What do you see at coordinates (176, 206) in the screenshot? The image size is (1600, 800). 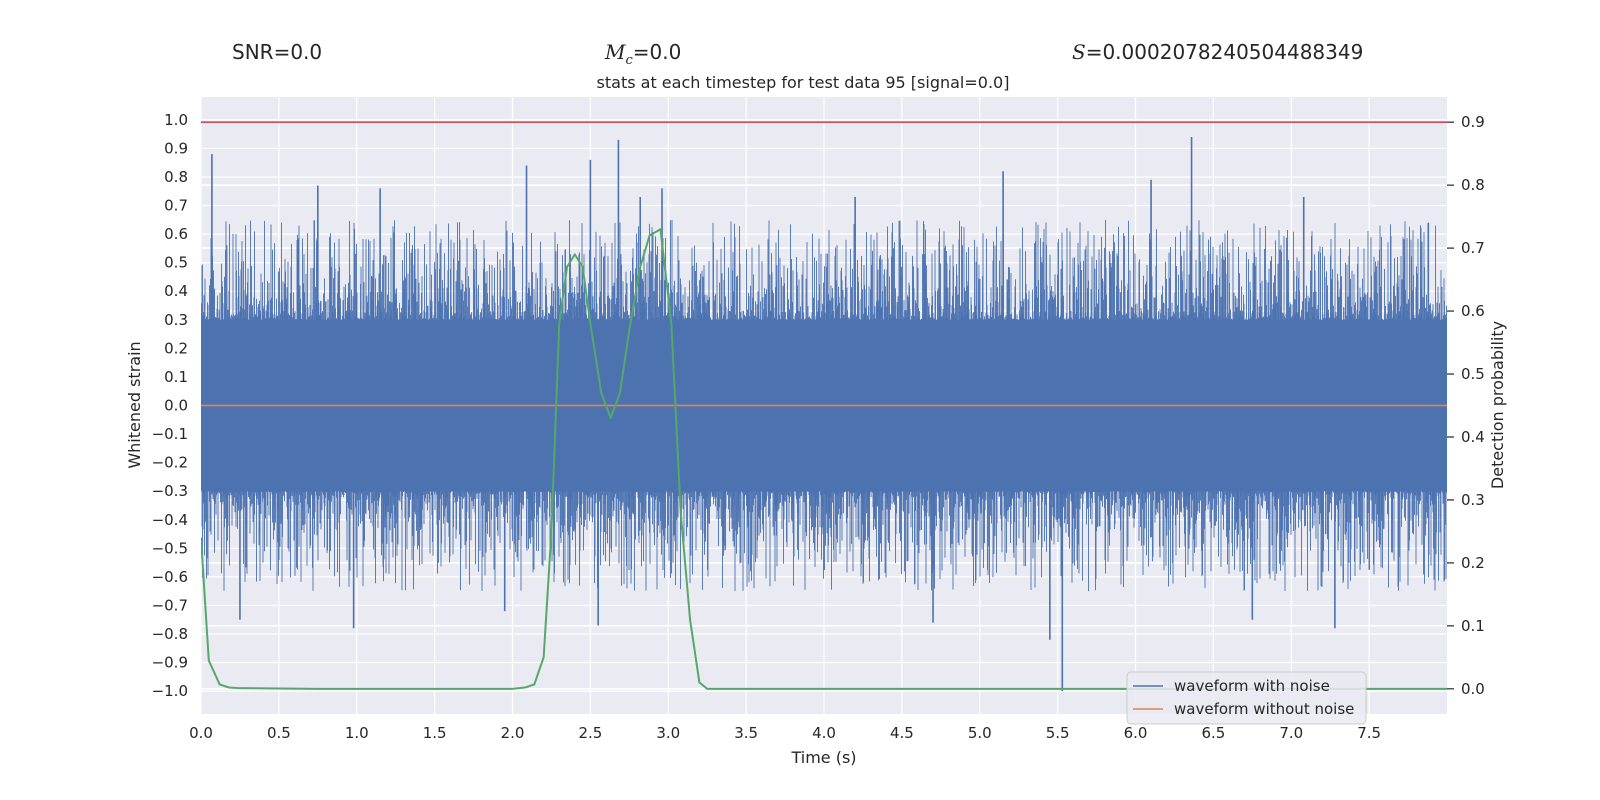 I see `y-tick-label: 0.7` at bounding box center [176, 206].